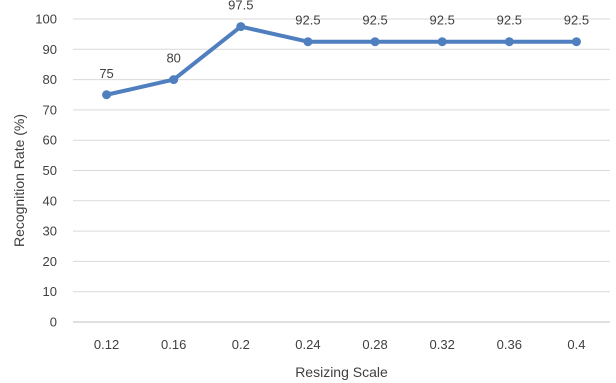 This screenshot has width=616, height=383. I want to click on x-tick-label: 0.12, so click(106, 344).